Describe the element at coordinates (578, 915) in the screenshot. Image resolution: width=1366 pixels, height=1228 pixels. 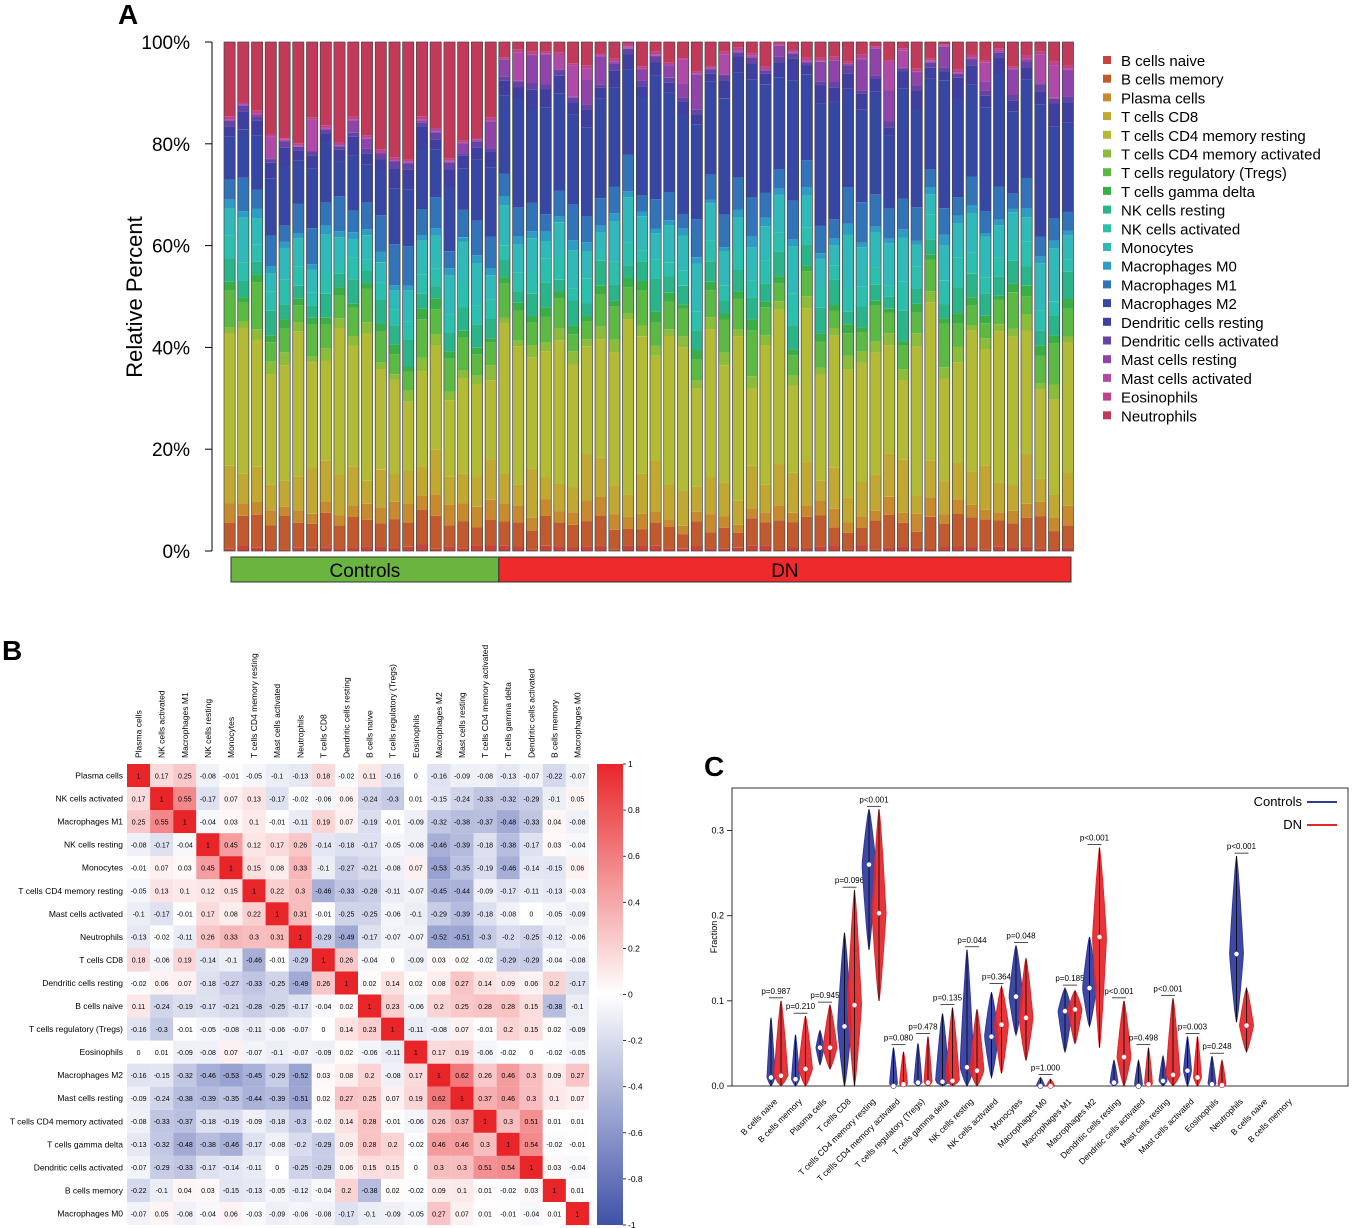
I see `heatmap-cell-value: -0.09` at that location.